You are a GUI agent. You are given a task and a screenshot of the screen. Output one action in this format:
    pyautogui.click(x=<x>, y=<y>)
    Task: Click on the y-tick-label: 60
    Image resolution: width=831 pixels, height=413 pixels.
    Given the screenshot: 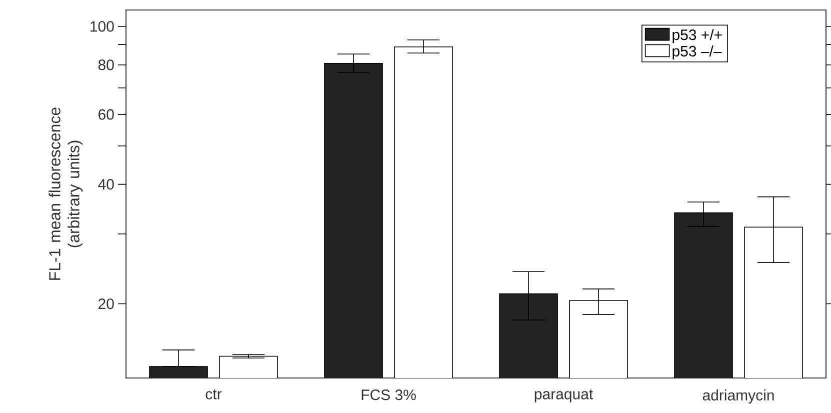 What is the action you would take?
    pyautogui.click(x=106, y=114)
    